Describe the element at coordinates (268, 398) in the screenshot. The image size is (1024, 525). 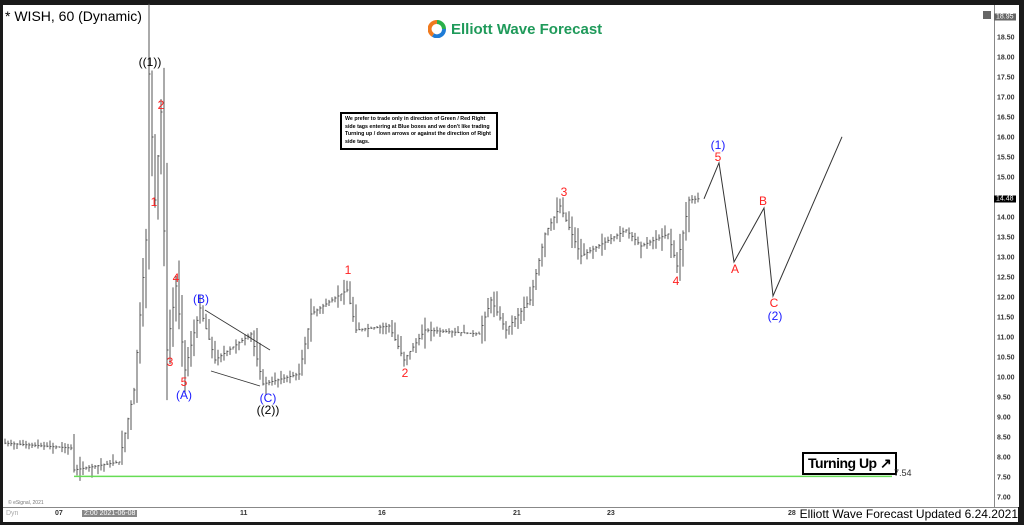
I see `wave-label-c: (C)` at that location.